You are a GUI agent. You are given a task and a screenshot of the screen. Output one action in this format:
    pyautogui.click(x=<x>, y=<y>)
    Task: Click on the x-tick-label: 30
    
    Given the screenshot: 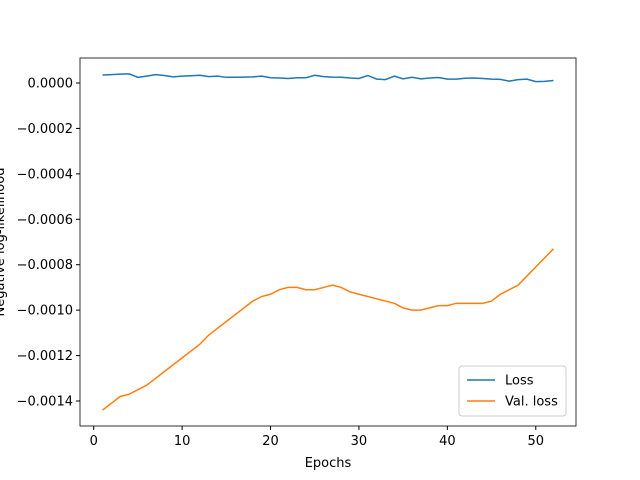 What is the action you would take?
    pyautogui.click(x=359, y=441)
    